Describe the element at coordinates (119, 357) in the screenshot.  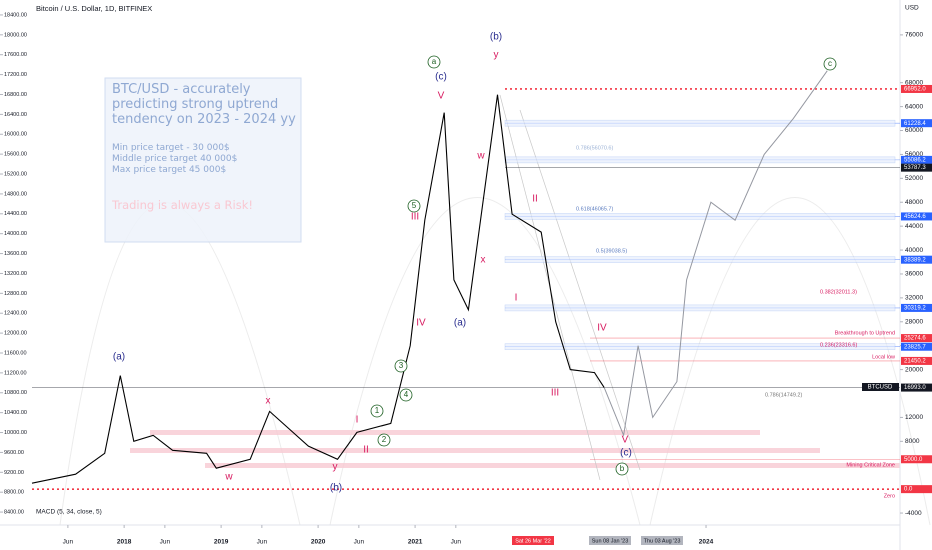
I see `wave-label: (a)` at that location.